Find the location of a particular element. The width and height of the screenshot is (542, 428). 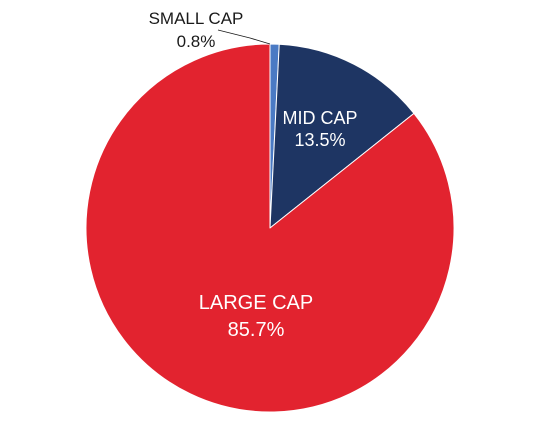

slice-value-large-cap: 85.7% is located at coordinates (256, 330).